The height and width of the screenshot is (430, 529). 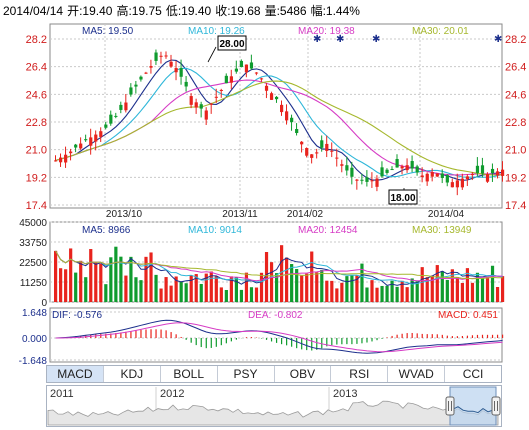 What do you see at coordinates (34, 283) in the screenshot?
I see `volume-tick-label: 11250` at bounding box center [34, 283].